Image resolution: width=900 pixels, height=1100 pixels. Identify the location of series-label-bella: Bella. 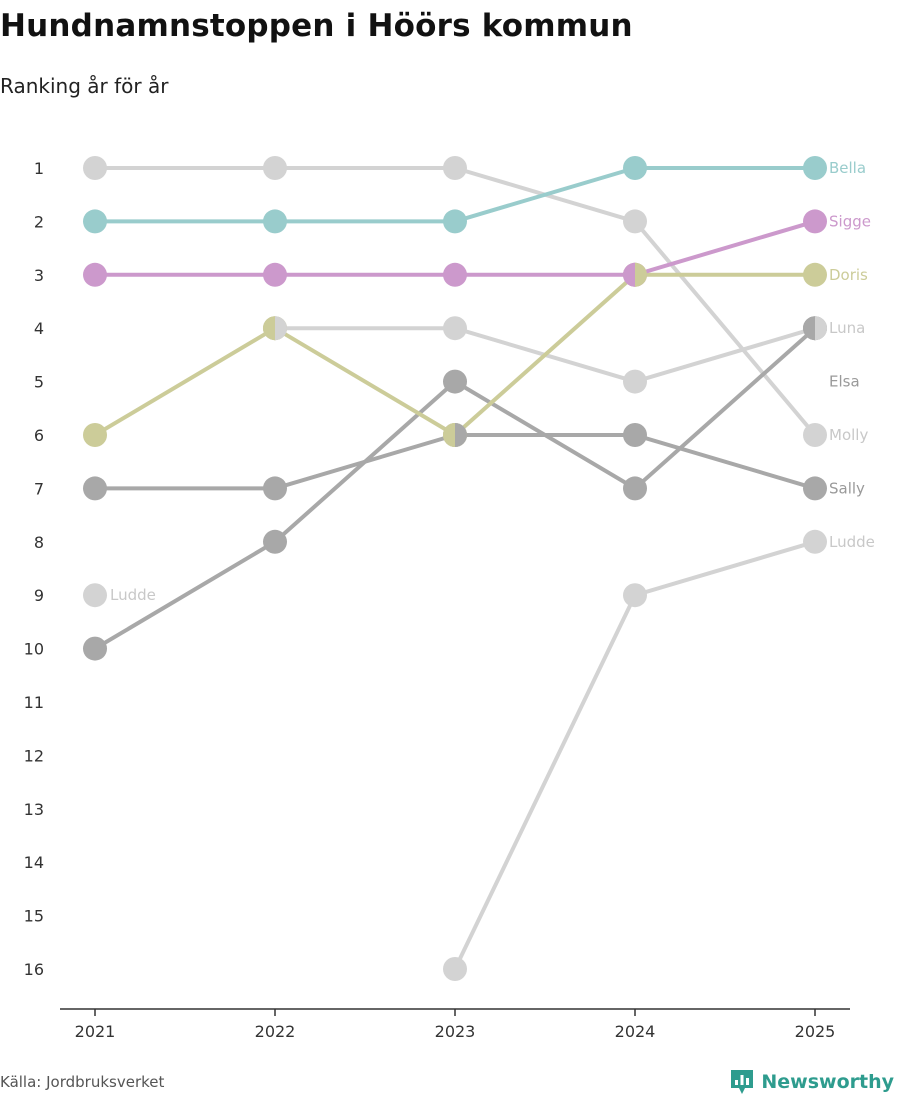
(847, 168).